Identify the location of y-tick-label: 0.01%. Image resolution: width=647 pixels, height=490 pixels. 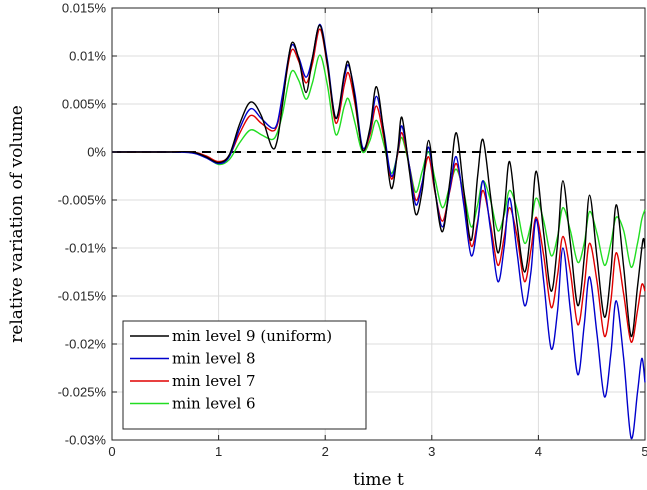
(87, 56).